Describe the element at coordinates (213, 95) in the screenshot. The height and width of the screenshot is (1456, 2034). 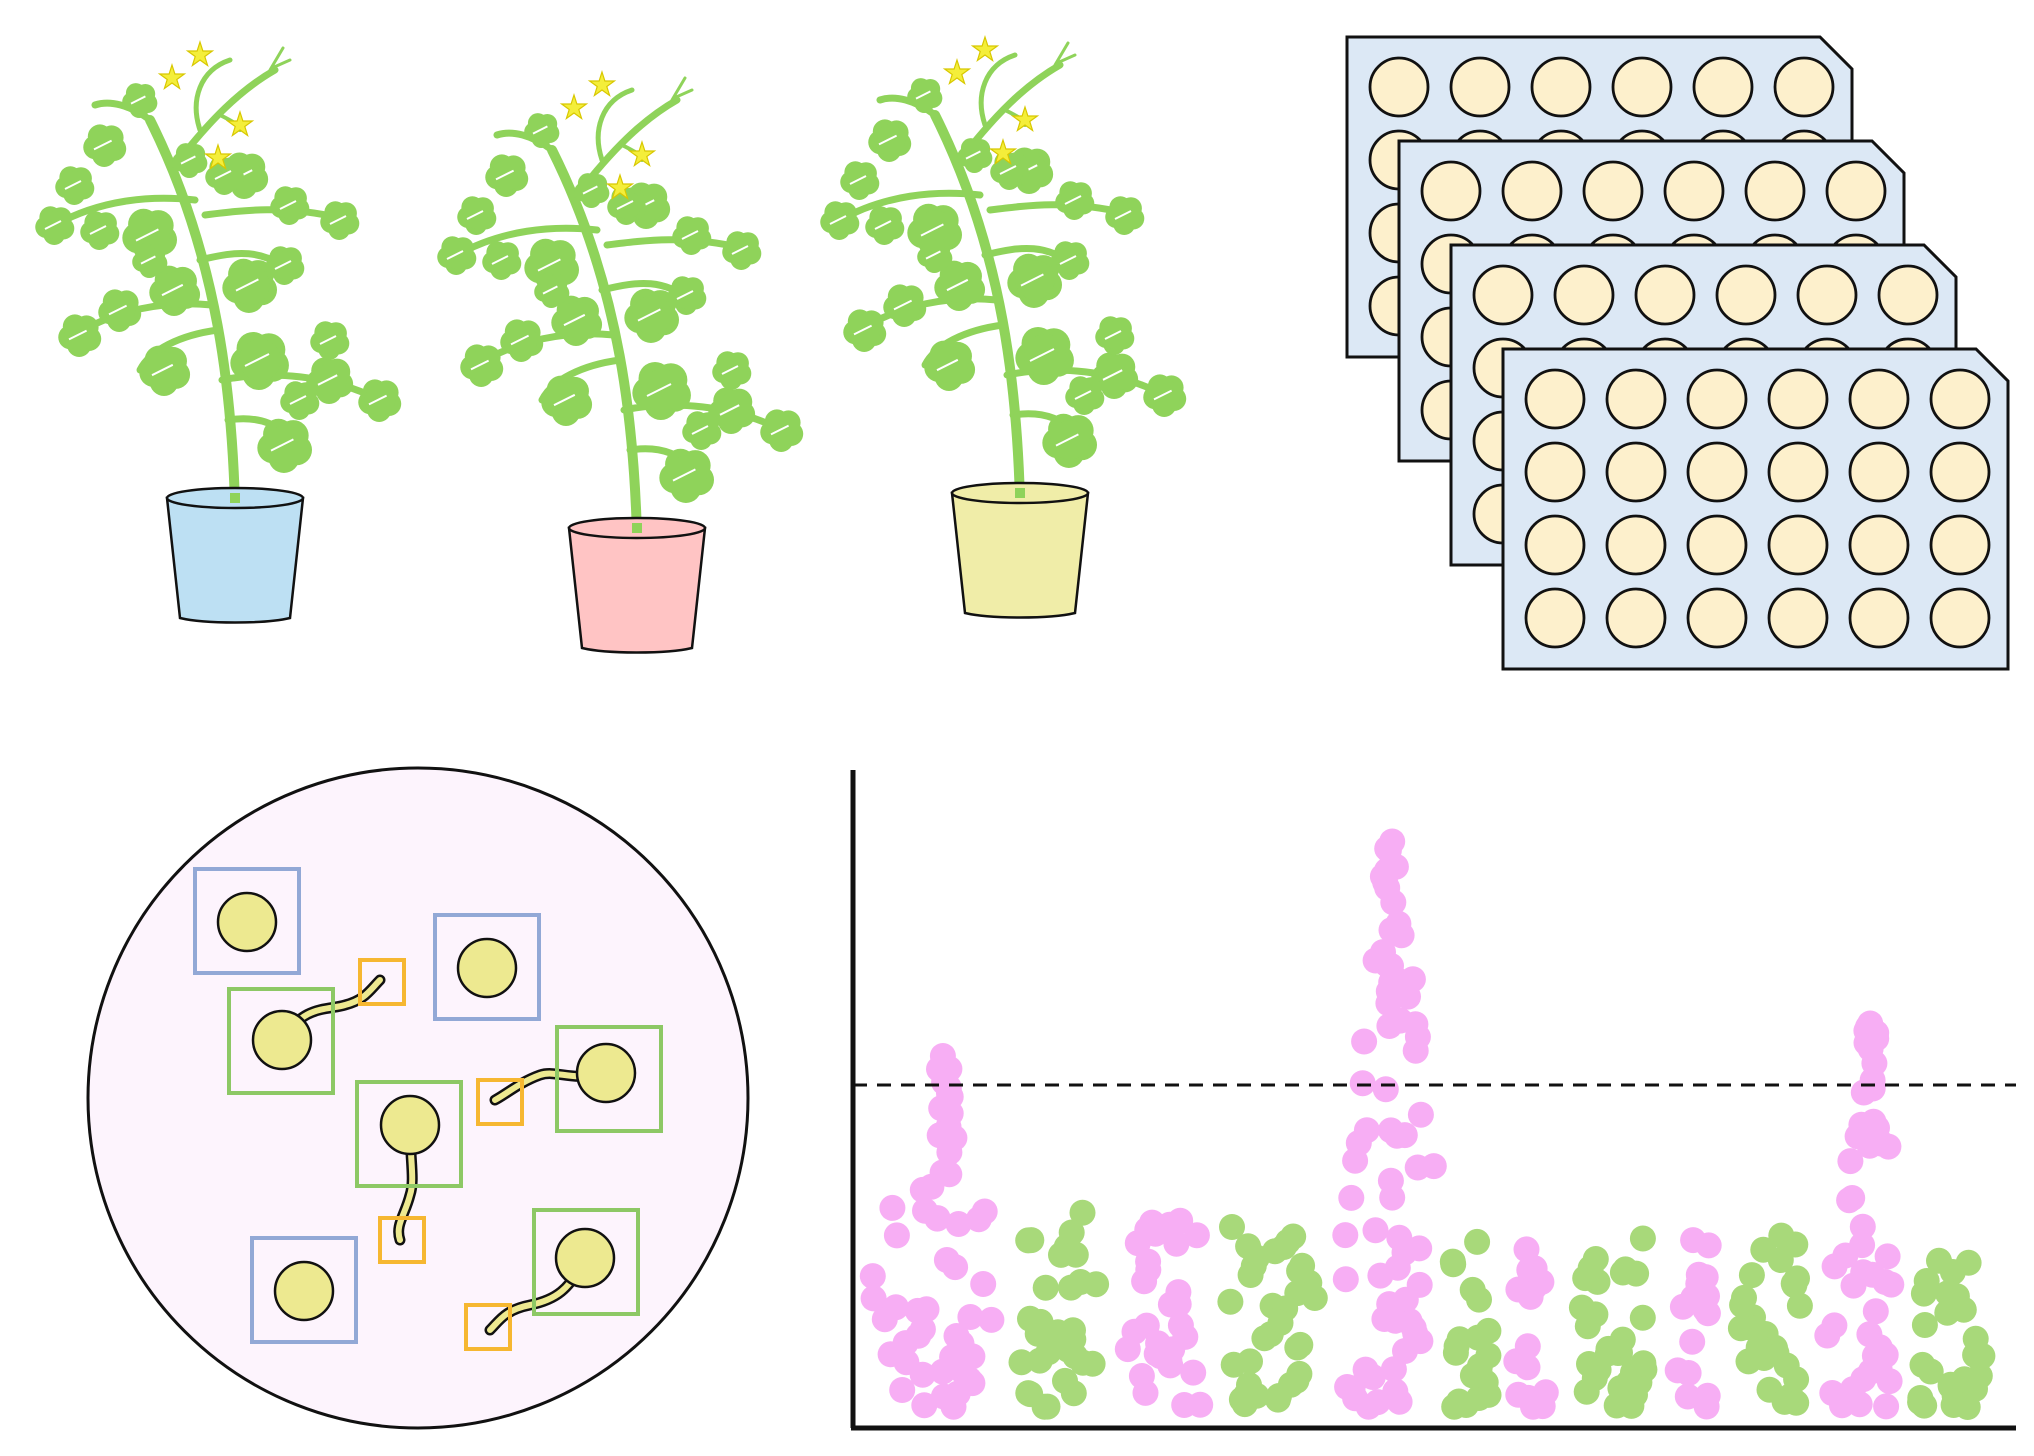
I see `flower-stalk` at that location.